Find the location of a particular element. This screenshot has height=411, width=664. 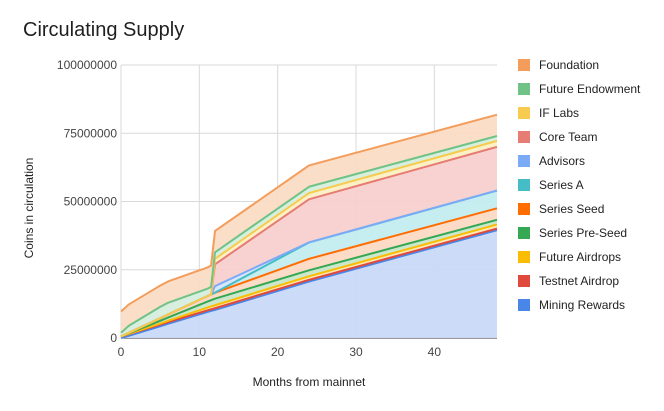

legend-label: Core Team is located at coordinates (568, 137).